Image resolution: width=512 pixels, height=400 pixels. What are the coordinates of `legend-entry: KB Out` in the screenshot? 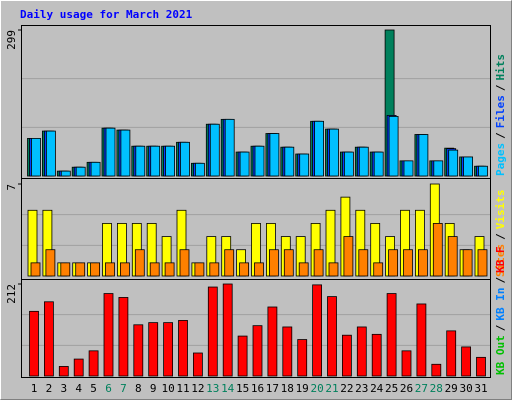 It's located at (500, 355).